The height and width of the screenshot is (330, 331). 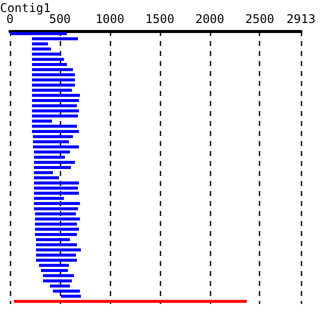 I want to click on x-tick-label: 2000, so click(x=209, y=19).